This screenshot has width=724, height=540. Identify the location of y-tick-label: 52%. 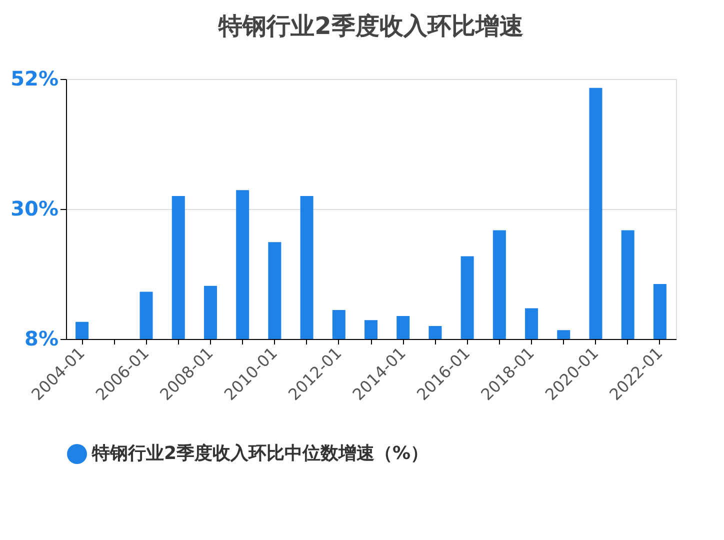
(34, 78).